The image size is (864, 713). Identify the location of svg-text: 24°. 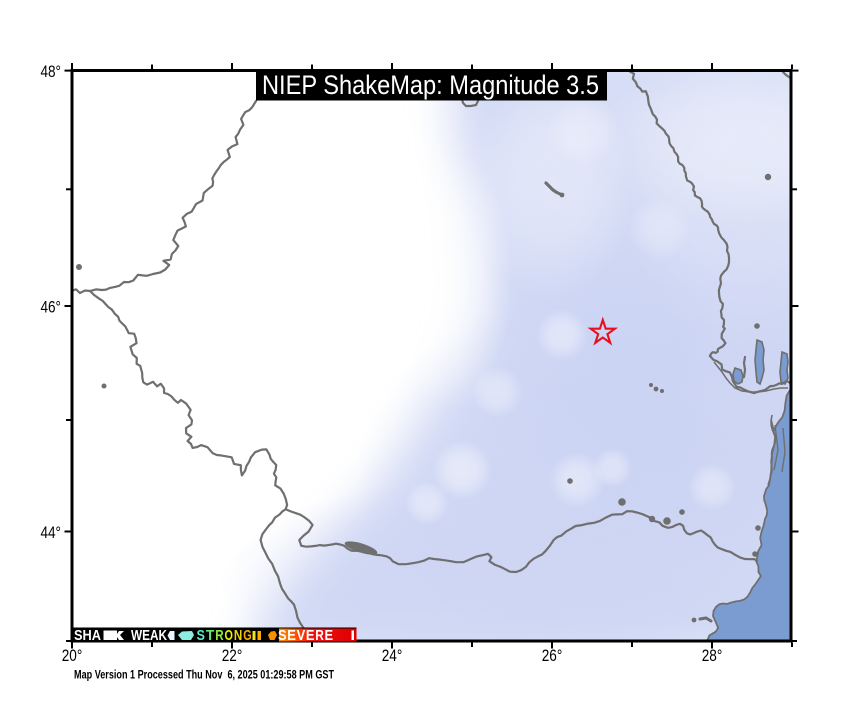
(392, 656).